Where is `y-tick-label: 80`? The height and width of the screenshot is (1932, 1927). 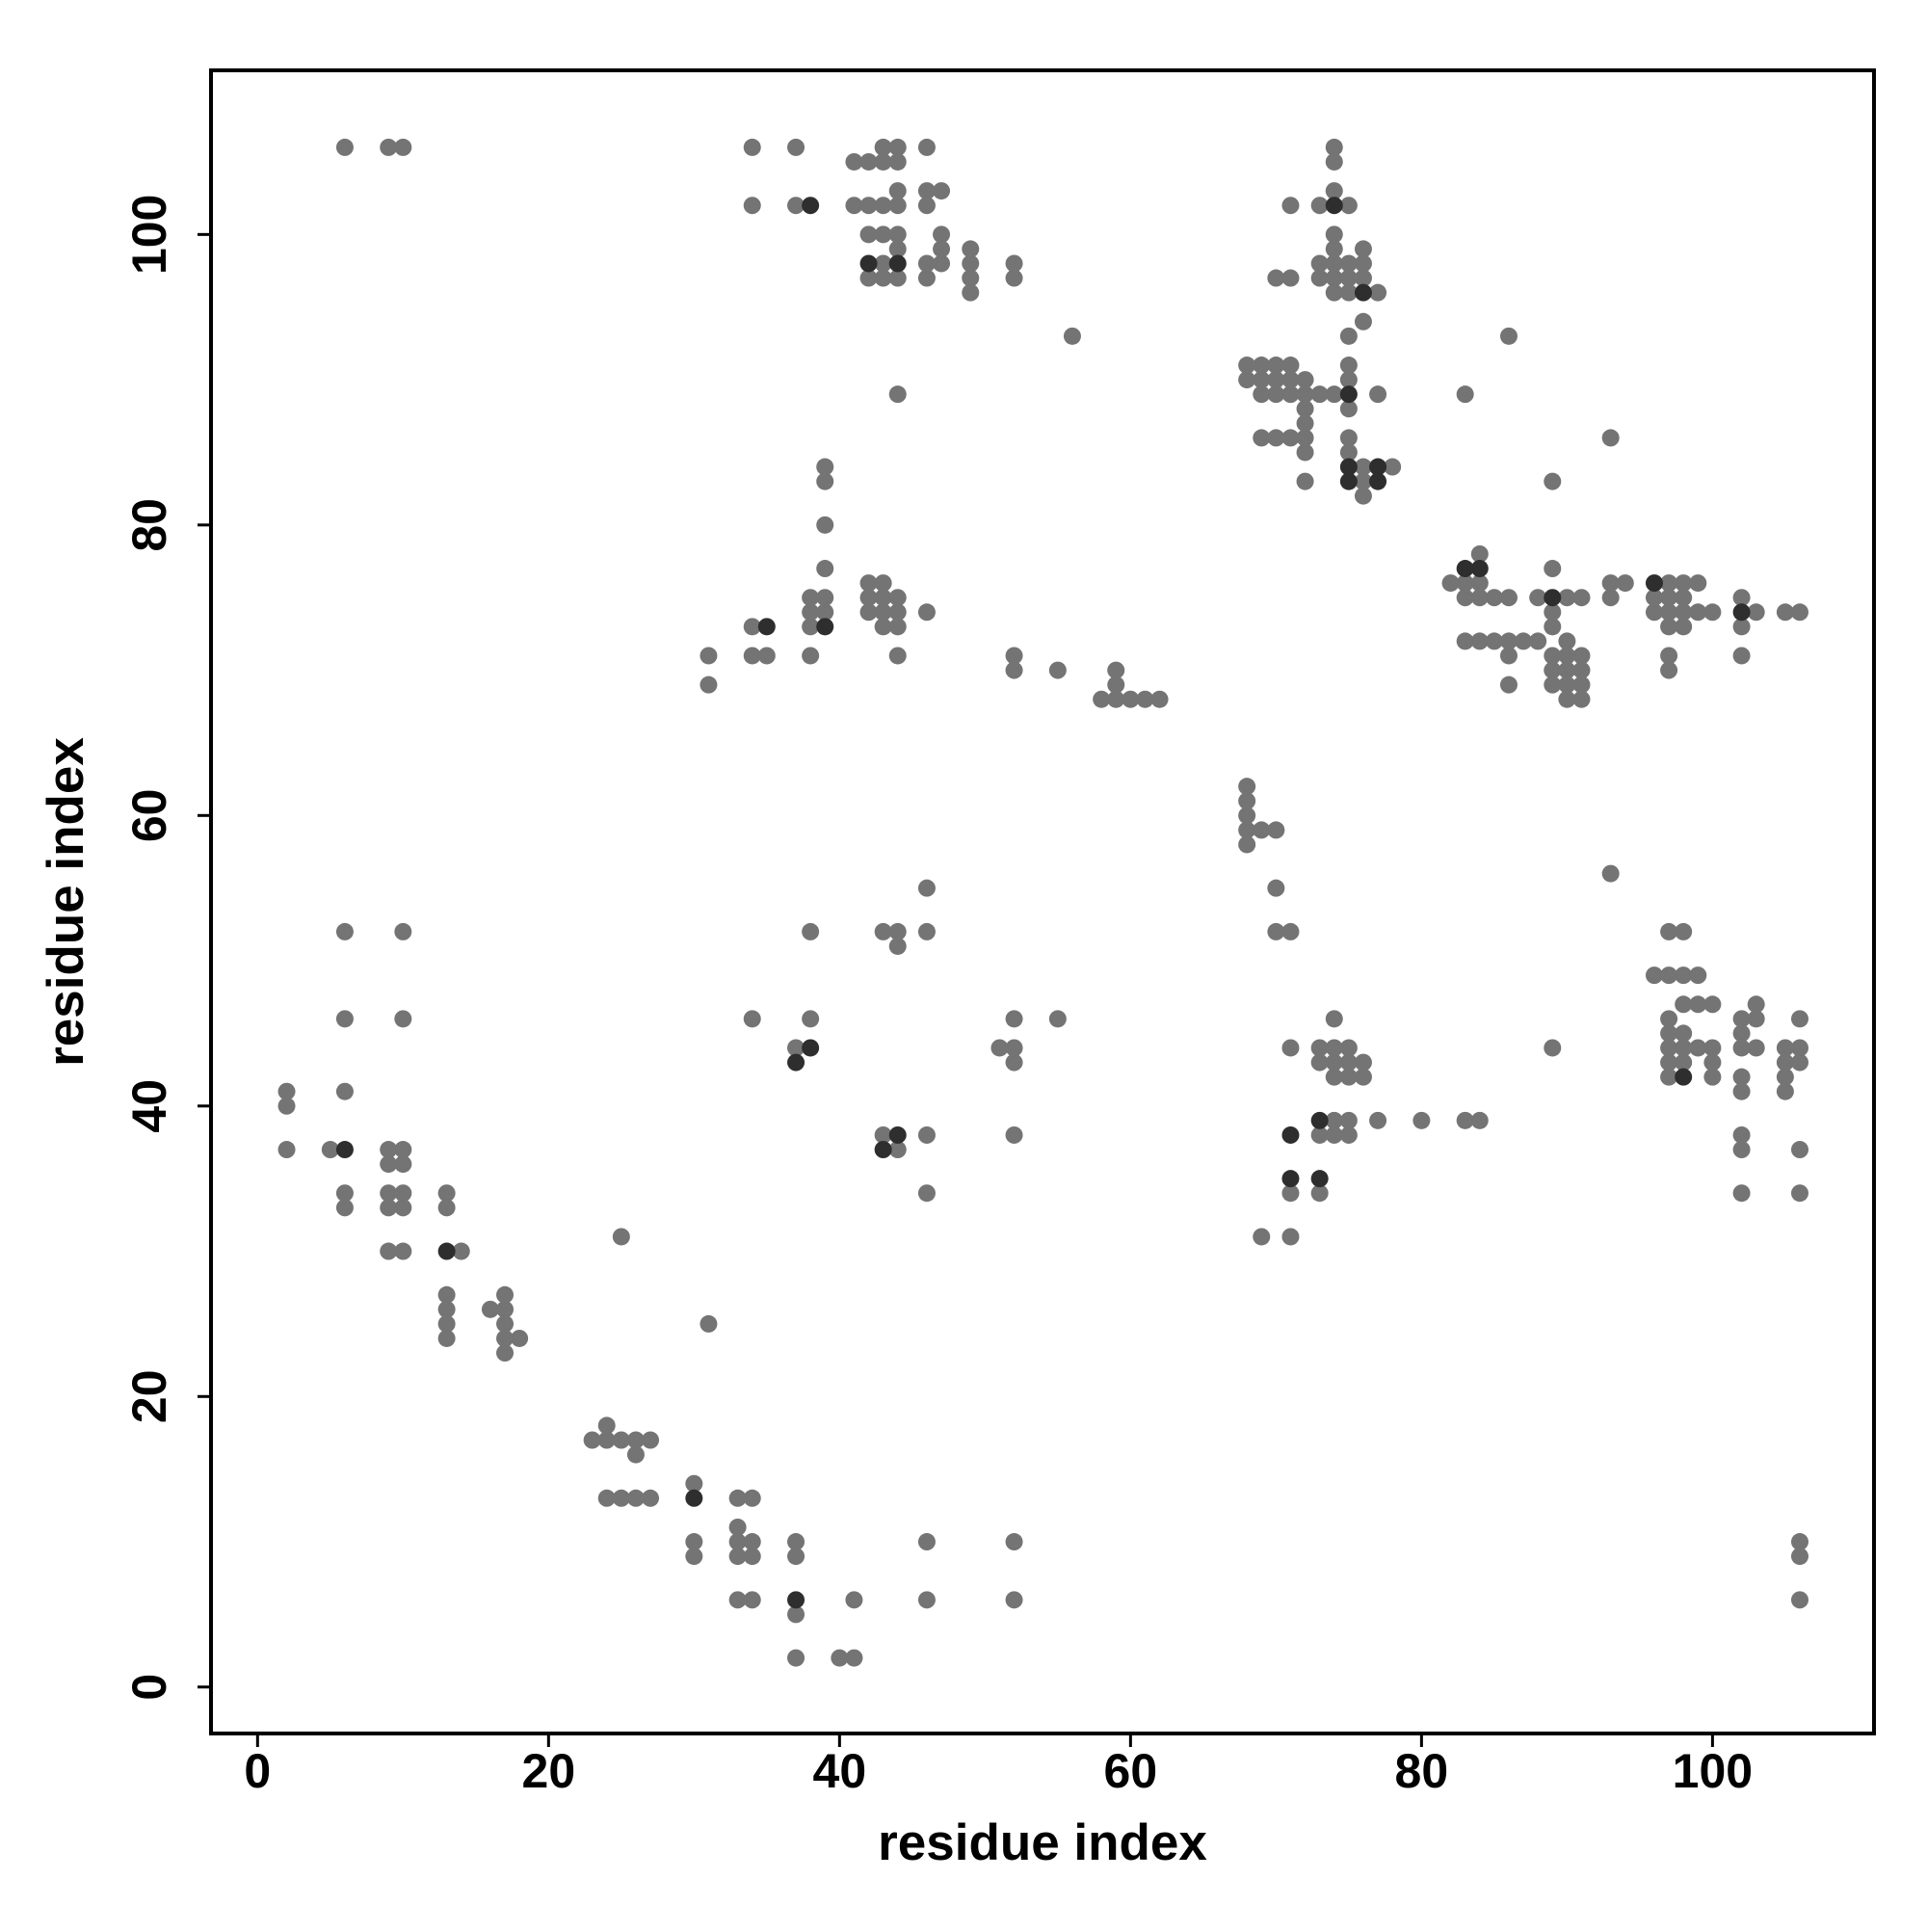 y-tick-label: 80 is located at coordinates (149, 525).